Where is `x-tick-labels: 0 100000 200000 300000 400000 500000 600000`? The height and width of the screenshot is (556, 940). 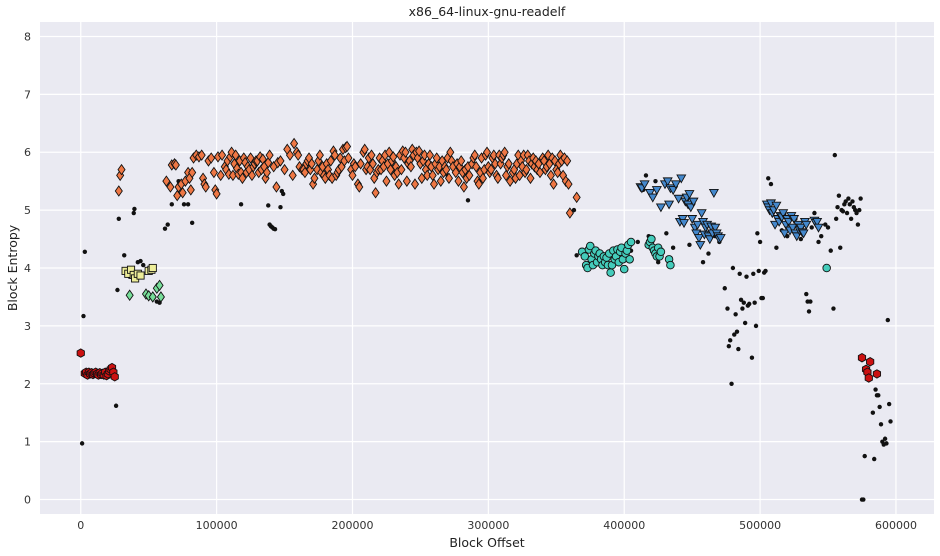 x-tick-labels: 0 100000 200000 300000 400000 500000 600000 is located at coordinates (497, 525).